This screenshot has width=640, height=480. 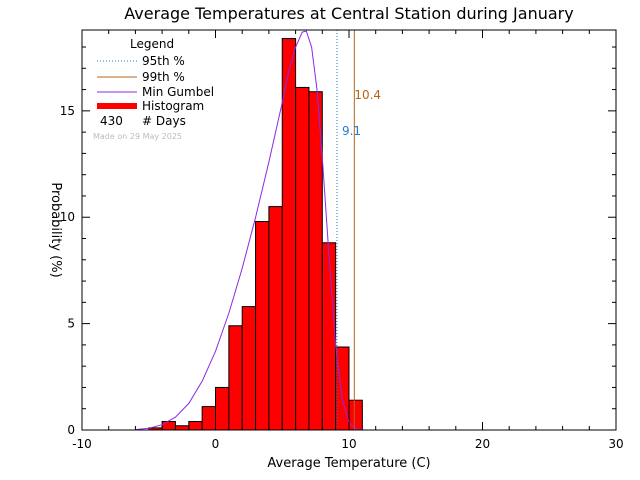 I want to click on percentile-99-value: 10.4, so click(x=367, y=95).